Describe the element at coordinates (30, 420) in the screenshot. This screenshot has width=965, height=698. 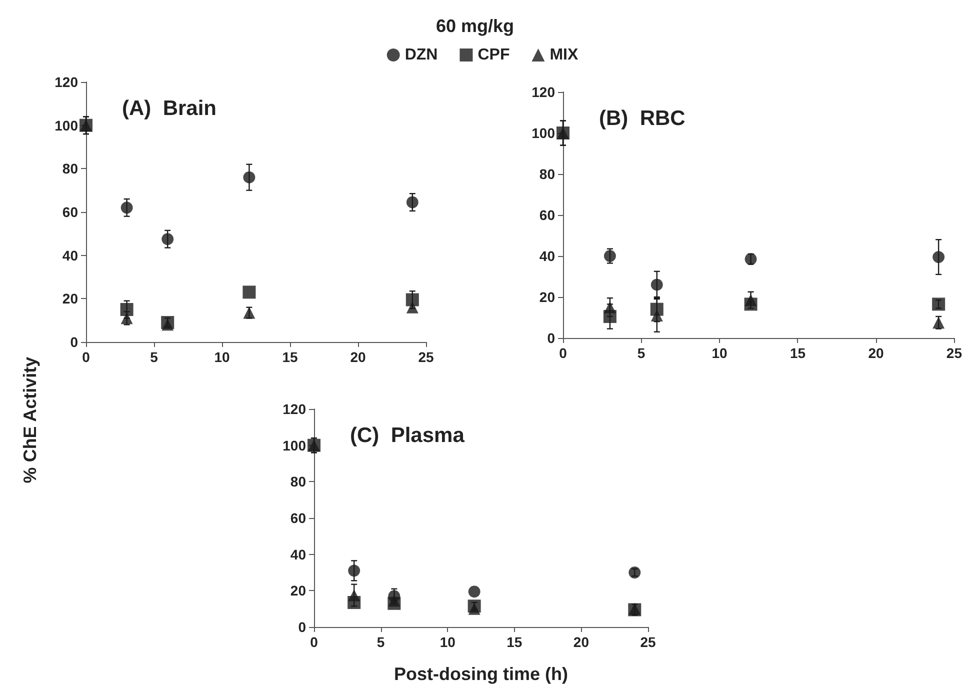
I see `y-axis-title: % ChE Activity` at that location.